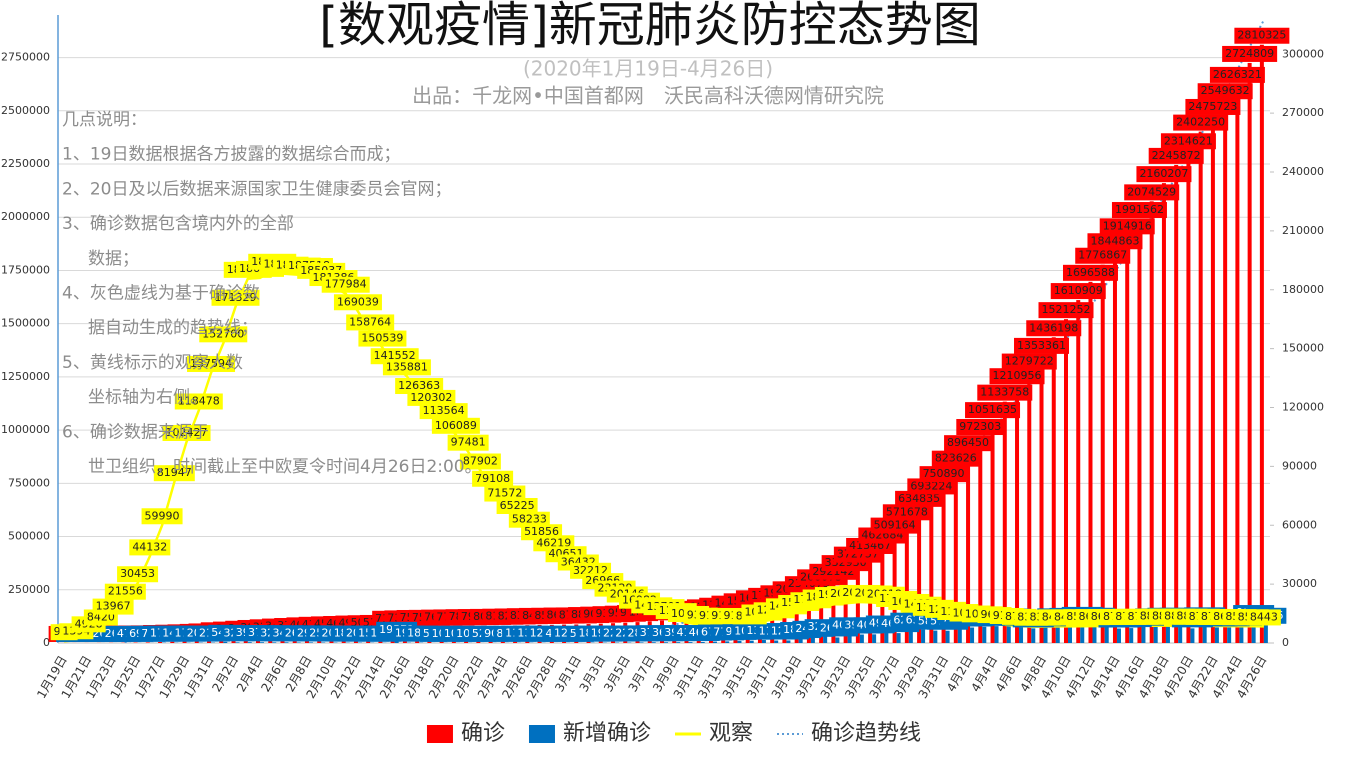 This screenshot has width=1350, height=760. I want to click on data-label: 2475723, so click(1212, 106).